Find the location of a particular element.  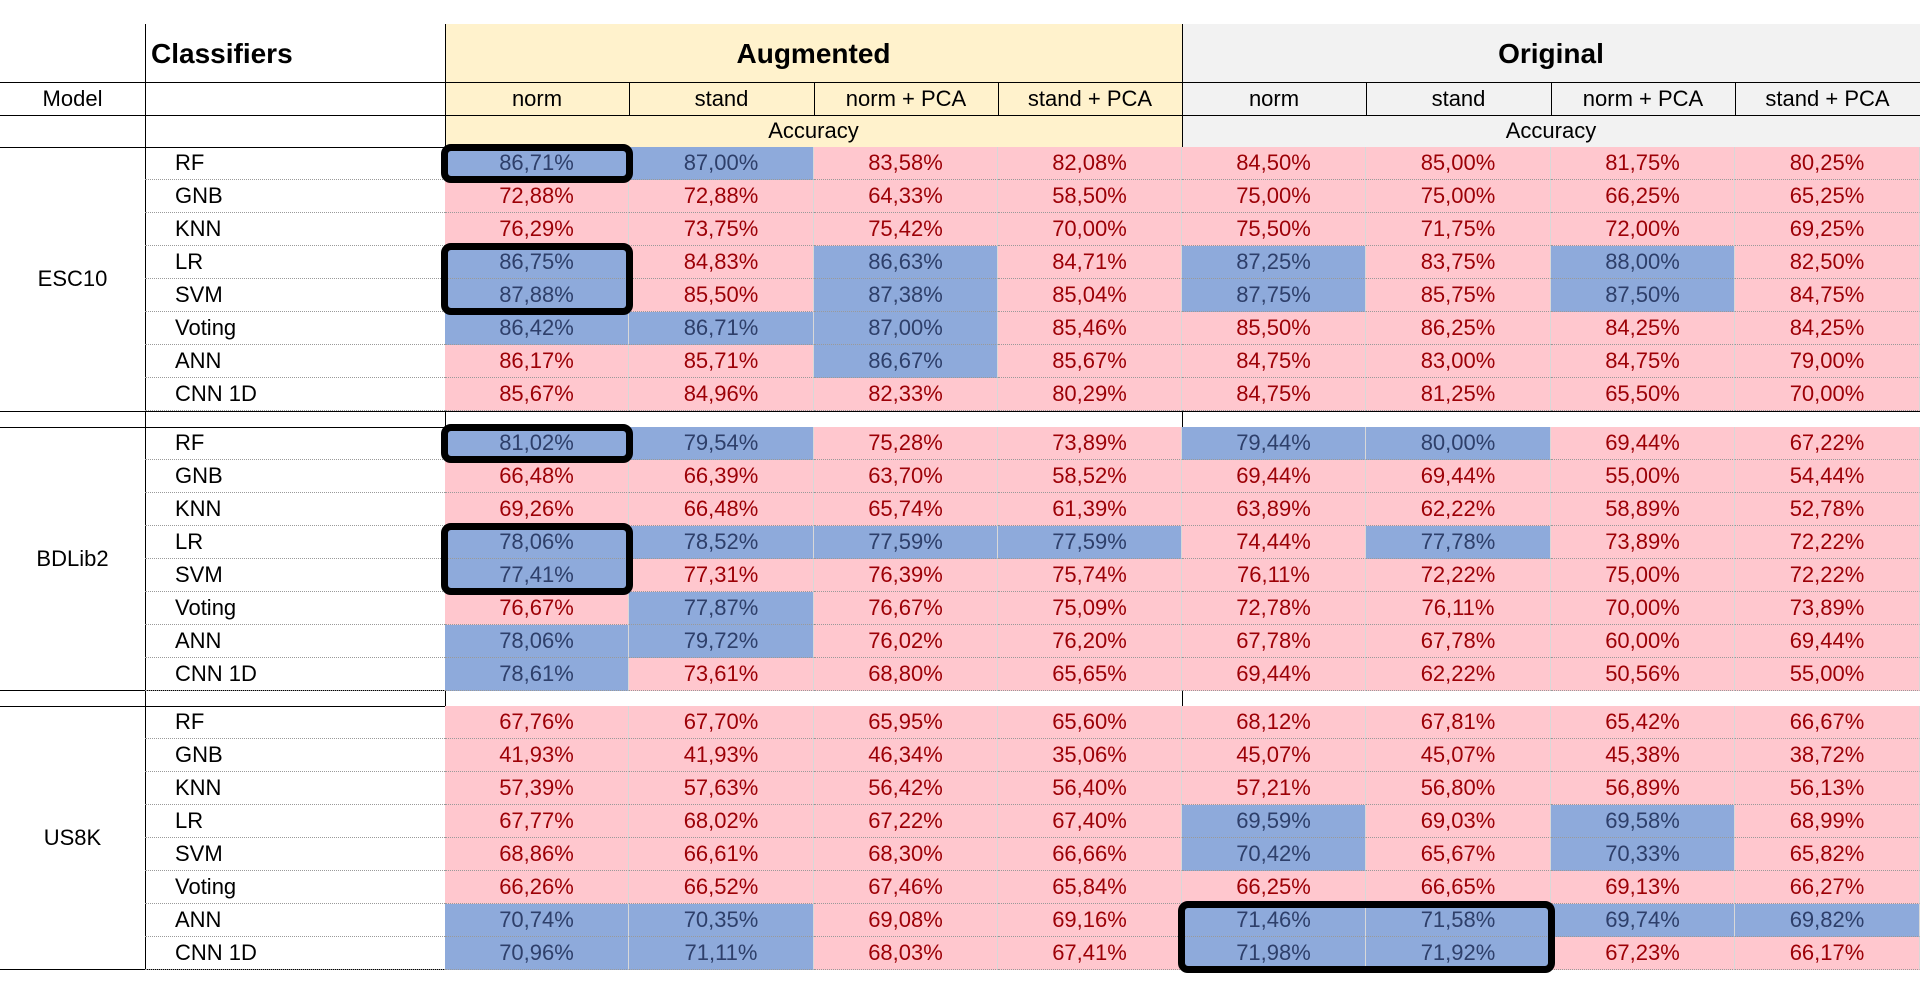

accuracy-cell: 69,08% is located at coordinates (906, 920).